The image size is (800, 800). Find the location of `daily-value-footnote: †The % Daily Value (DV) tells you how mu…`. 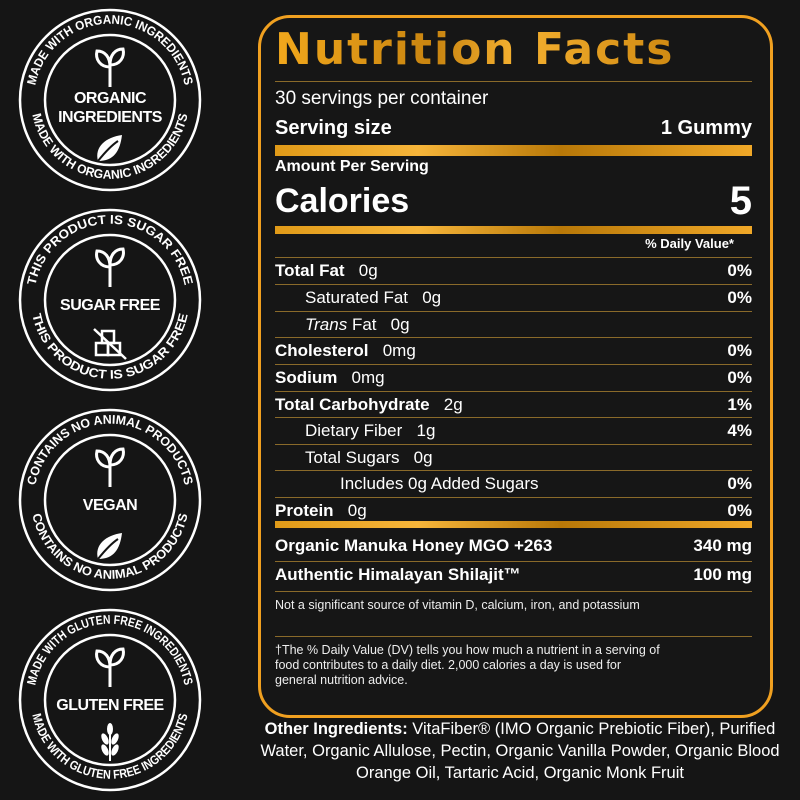

daily-value-footnote: †The % Daily Value (DV) tells you how mu… is located at coordinates (467, 665).